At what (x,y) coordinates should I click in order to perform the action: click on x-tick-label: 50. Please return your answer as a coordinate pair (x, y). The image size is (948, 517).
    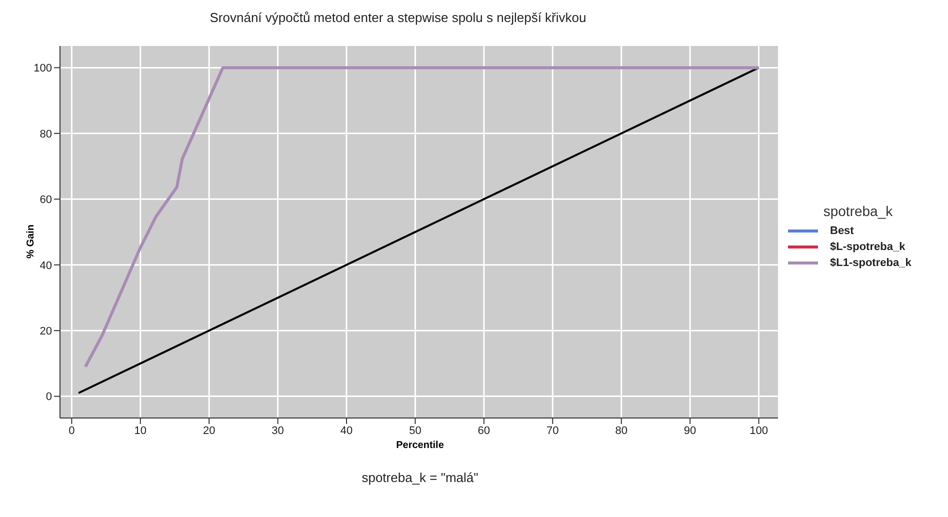
    Looking at the image, I should click on (415, 430).